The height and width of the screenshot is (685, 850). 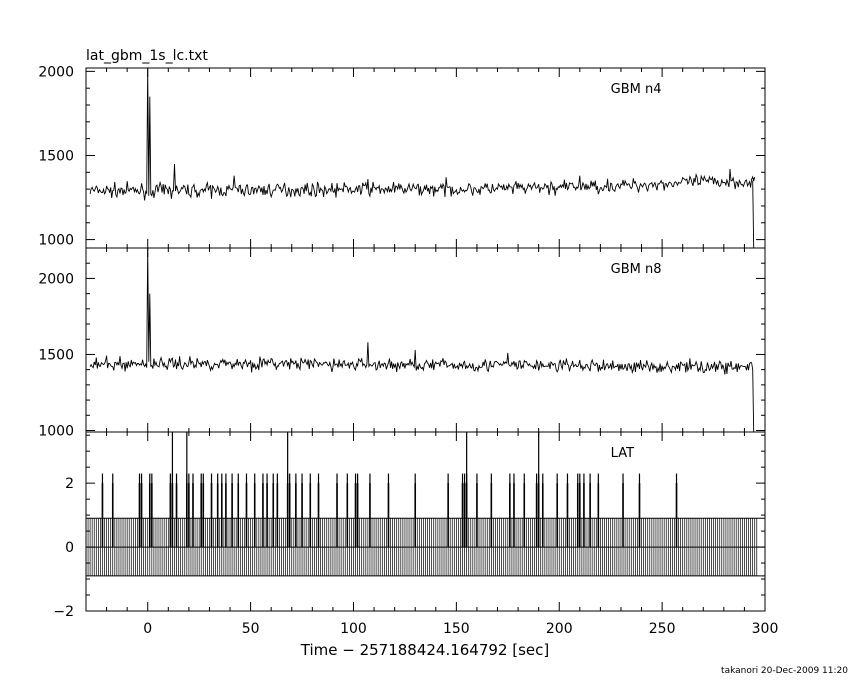 I want to click on x-tick-label: 50, so click(x=251, y=629).